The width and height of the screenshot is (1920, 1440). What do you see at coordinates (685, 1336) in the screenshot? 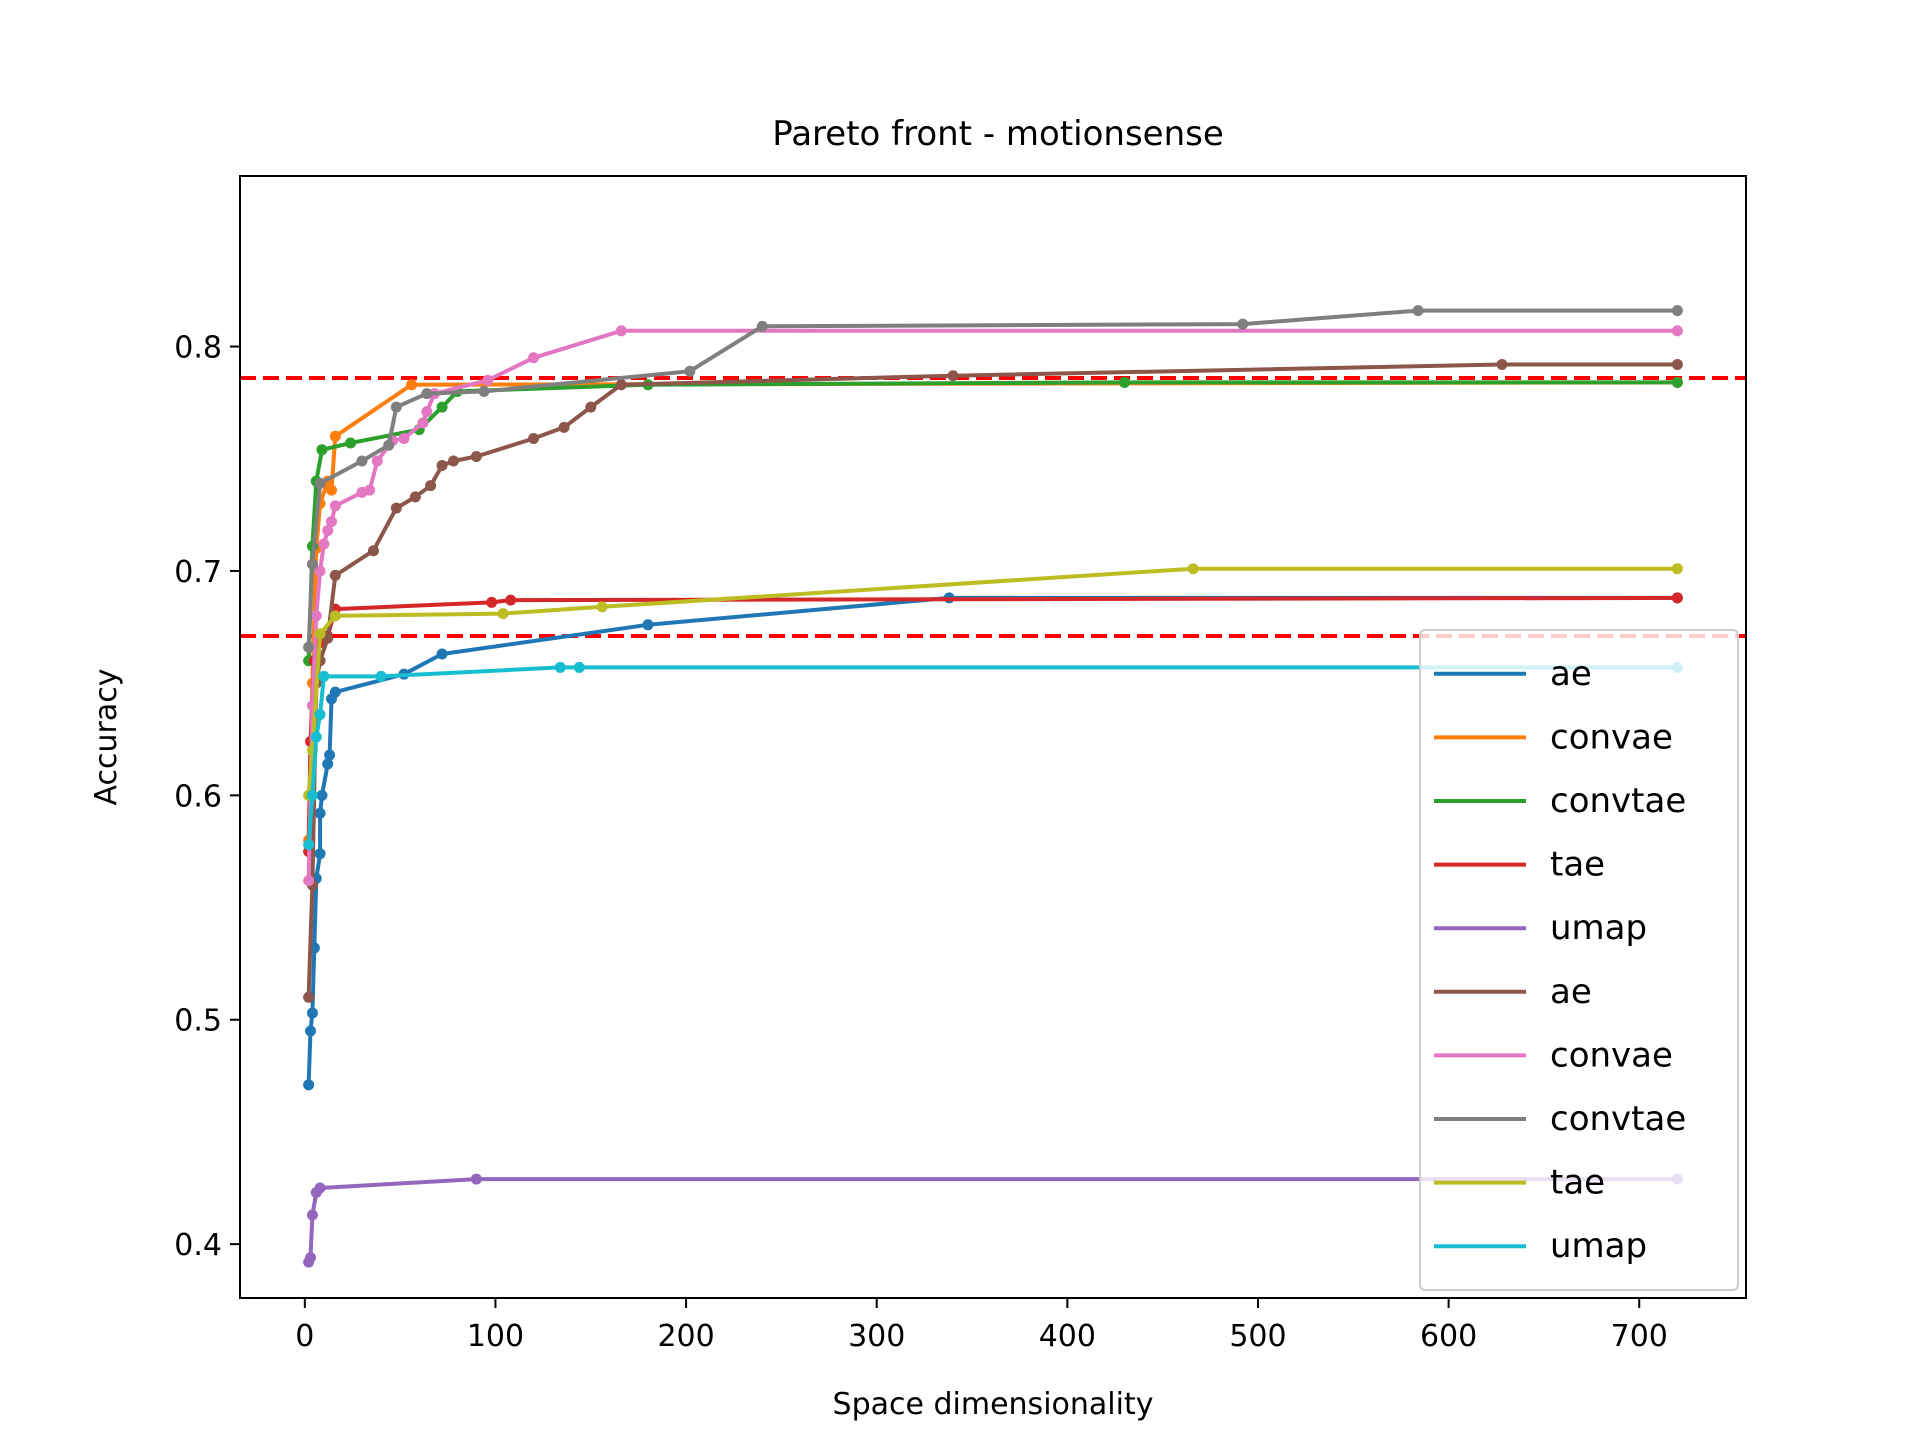
I see `x-tick-label: 200` at bounding box center [685, 1336].